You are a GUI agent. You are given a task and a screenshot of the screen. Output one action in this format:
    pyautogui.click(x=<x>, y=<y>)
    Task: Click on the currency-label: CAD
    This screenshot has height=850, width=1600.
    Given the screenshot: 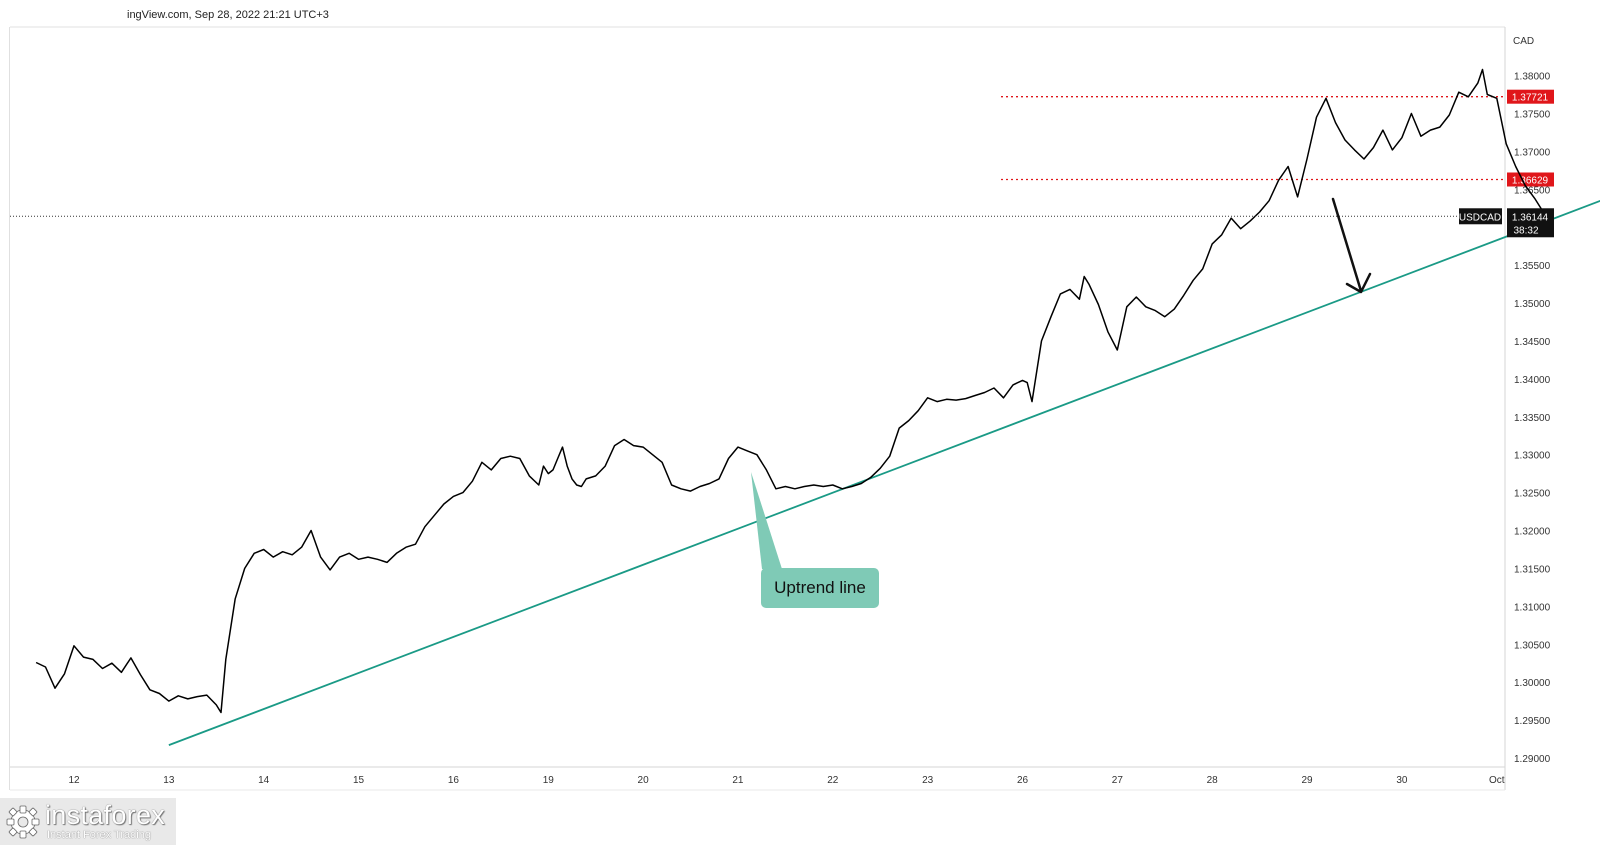 What is the action you would take?
    pyautogui.click(x=1523, y=41)
    